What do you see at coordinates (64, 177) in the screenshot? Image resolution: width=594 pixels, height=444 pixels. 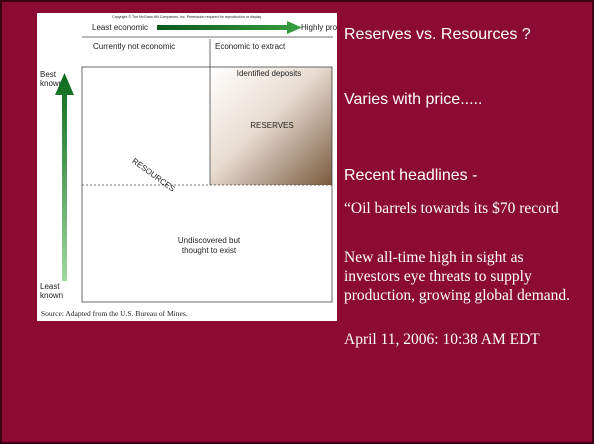 I see `arrow-up` at bounding box center [64, 177].